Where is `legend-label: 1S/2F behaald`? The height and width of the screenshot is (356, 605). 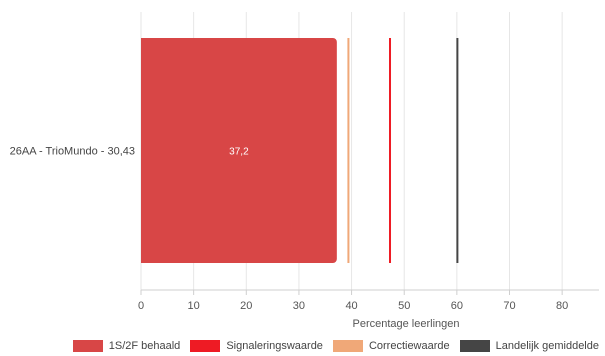 legend-label: 1S/2F behaald is located at coordinates (144, 346).